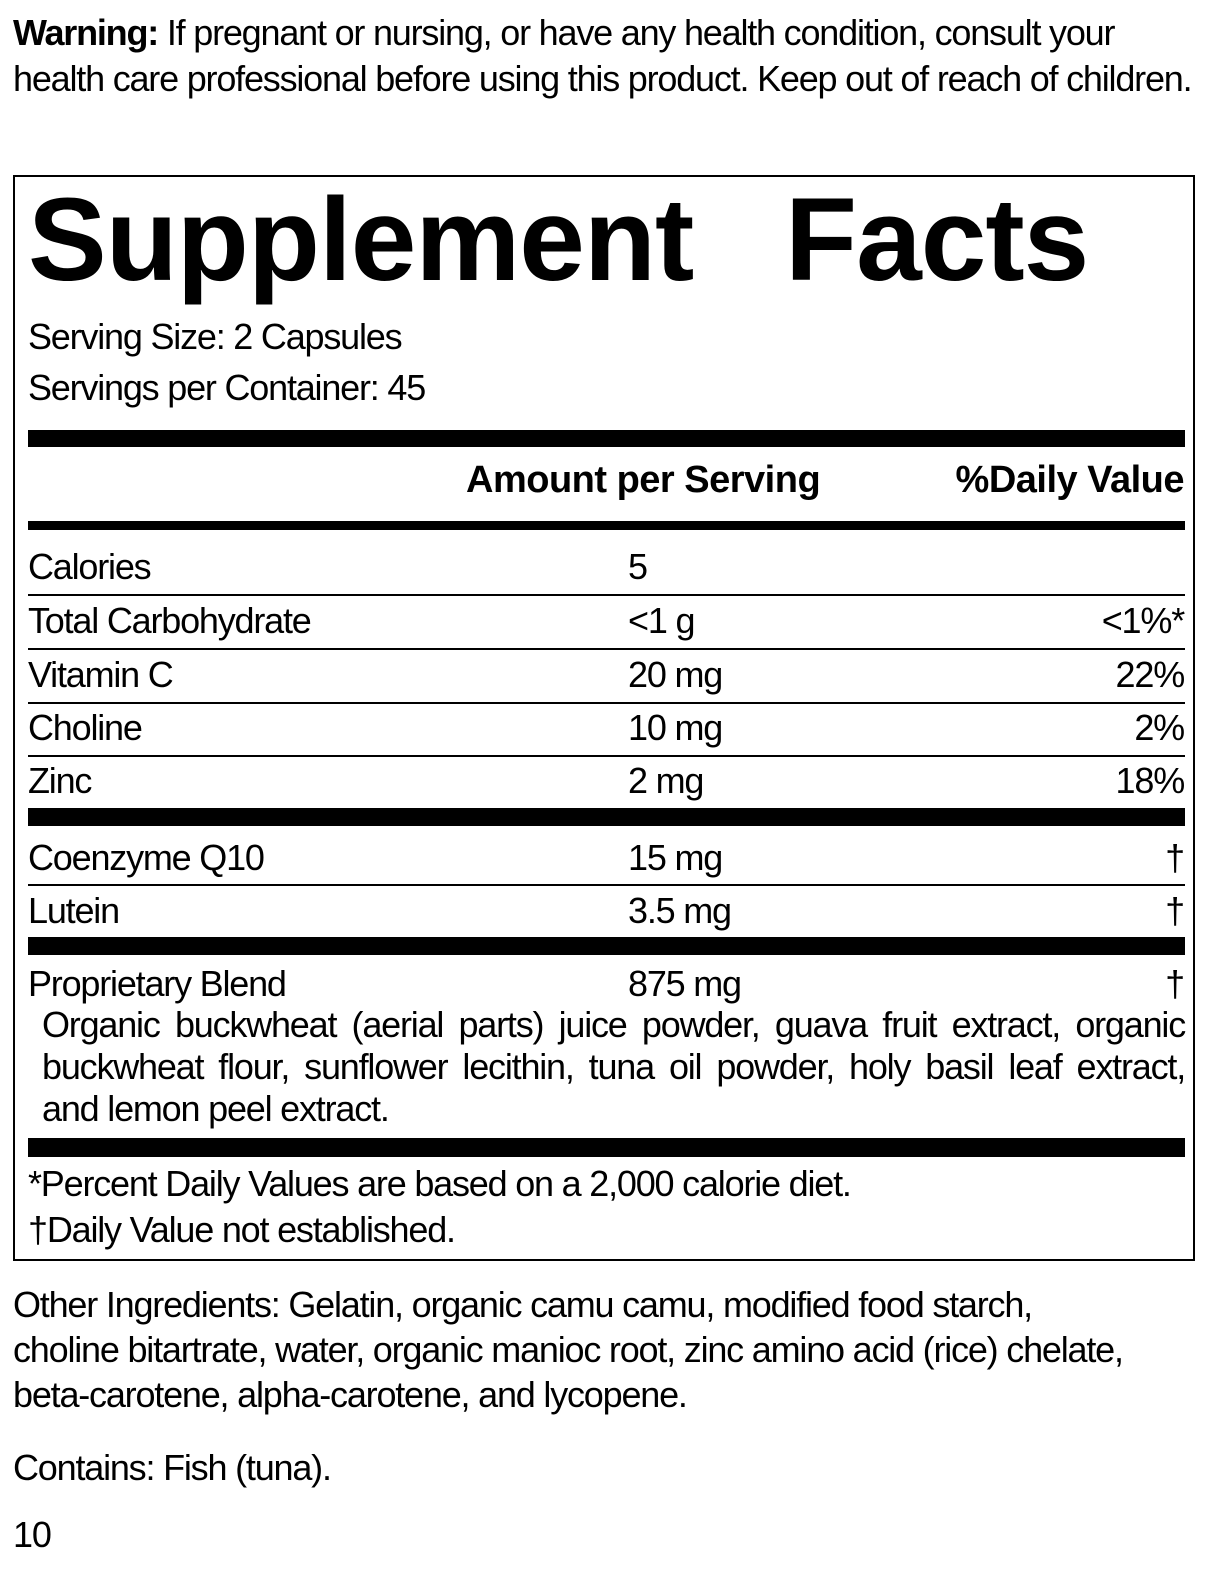  What do you see at coordinates (666, 780) in the screenshot?
I see `row-amount: 2 mg` at bounding box center [666, 780].